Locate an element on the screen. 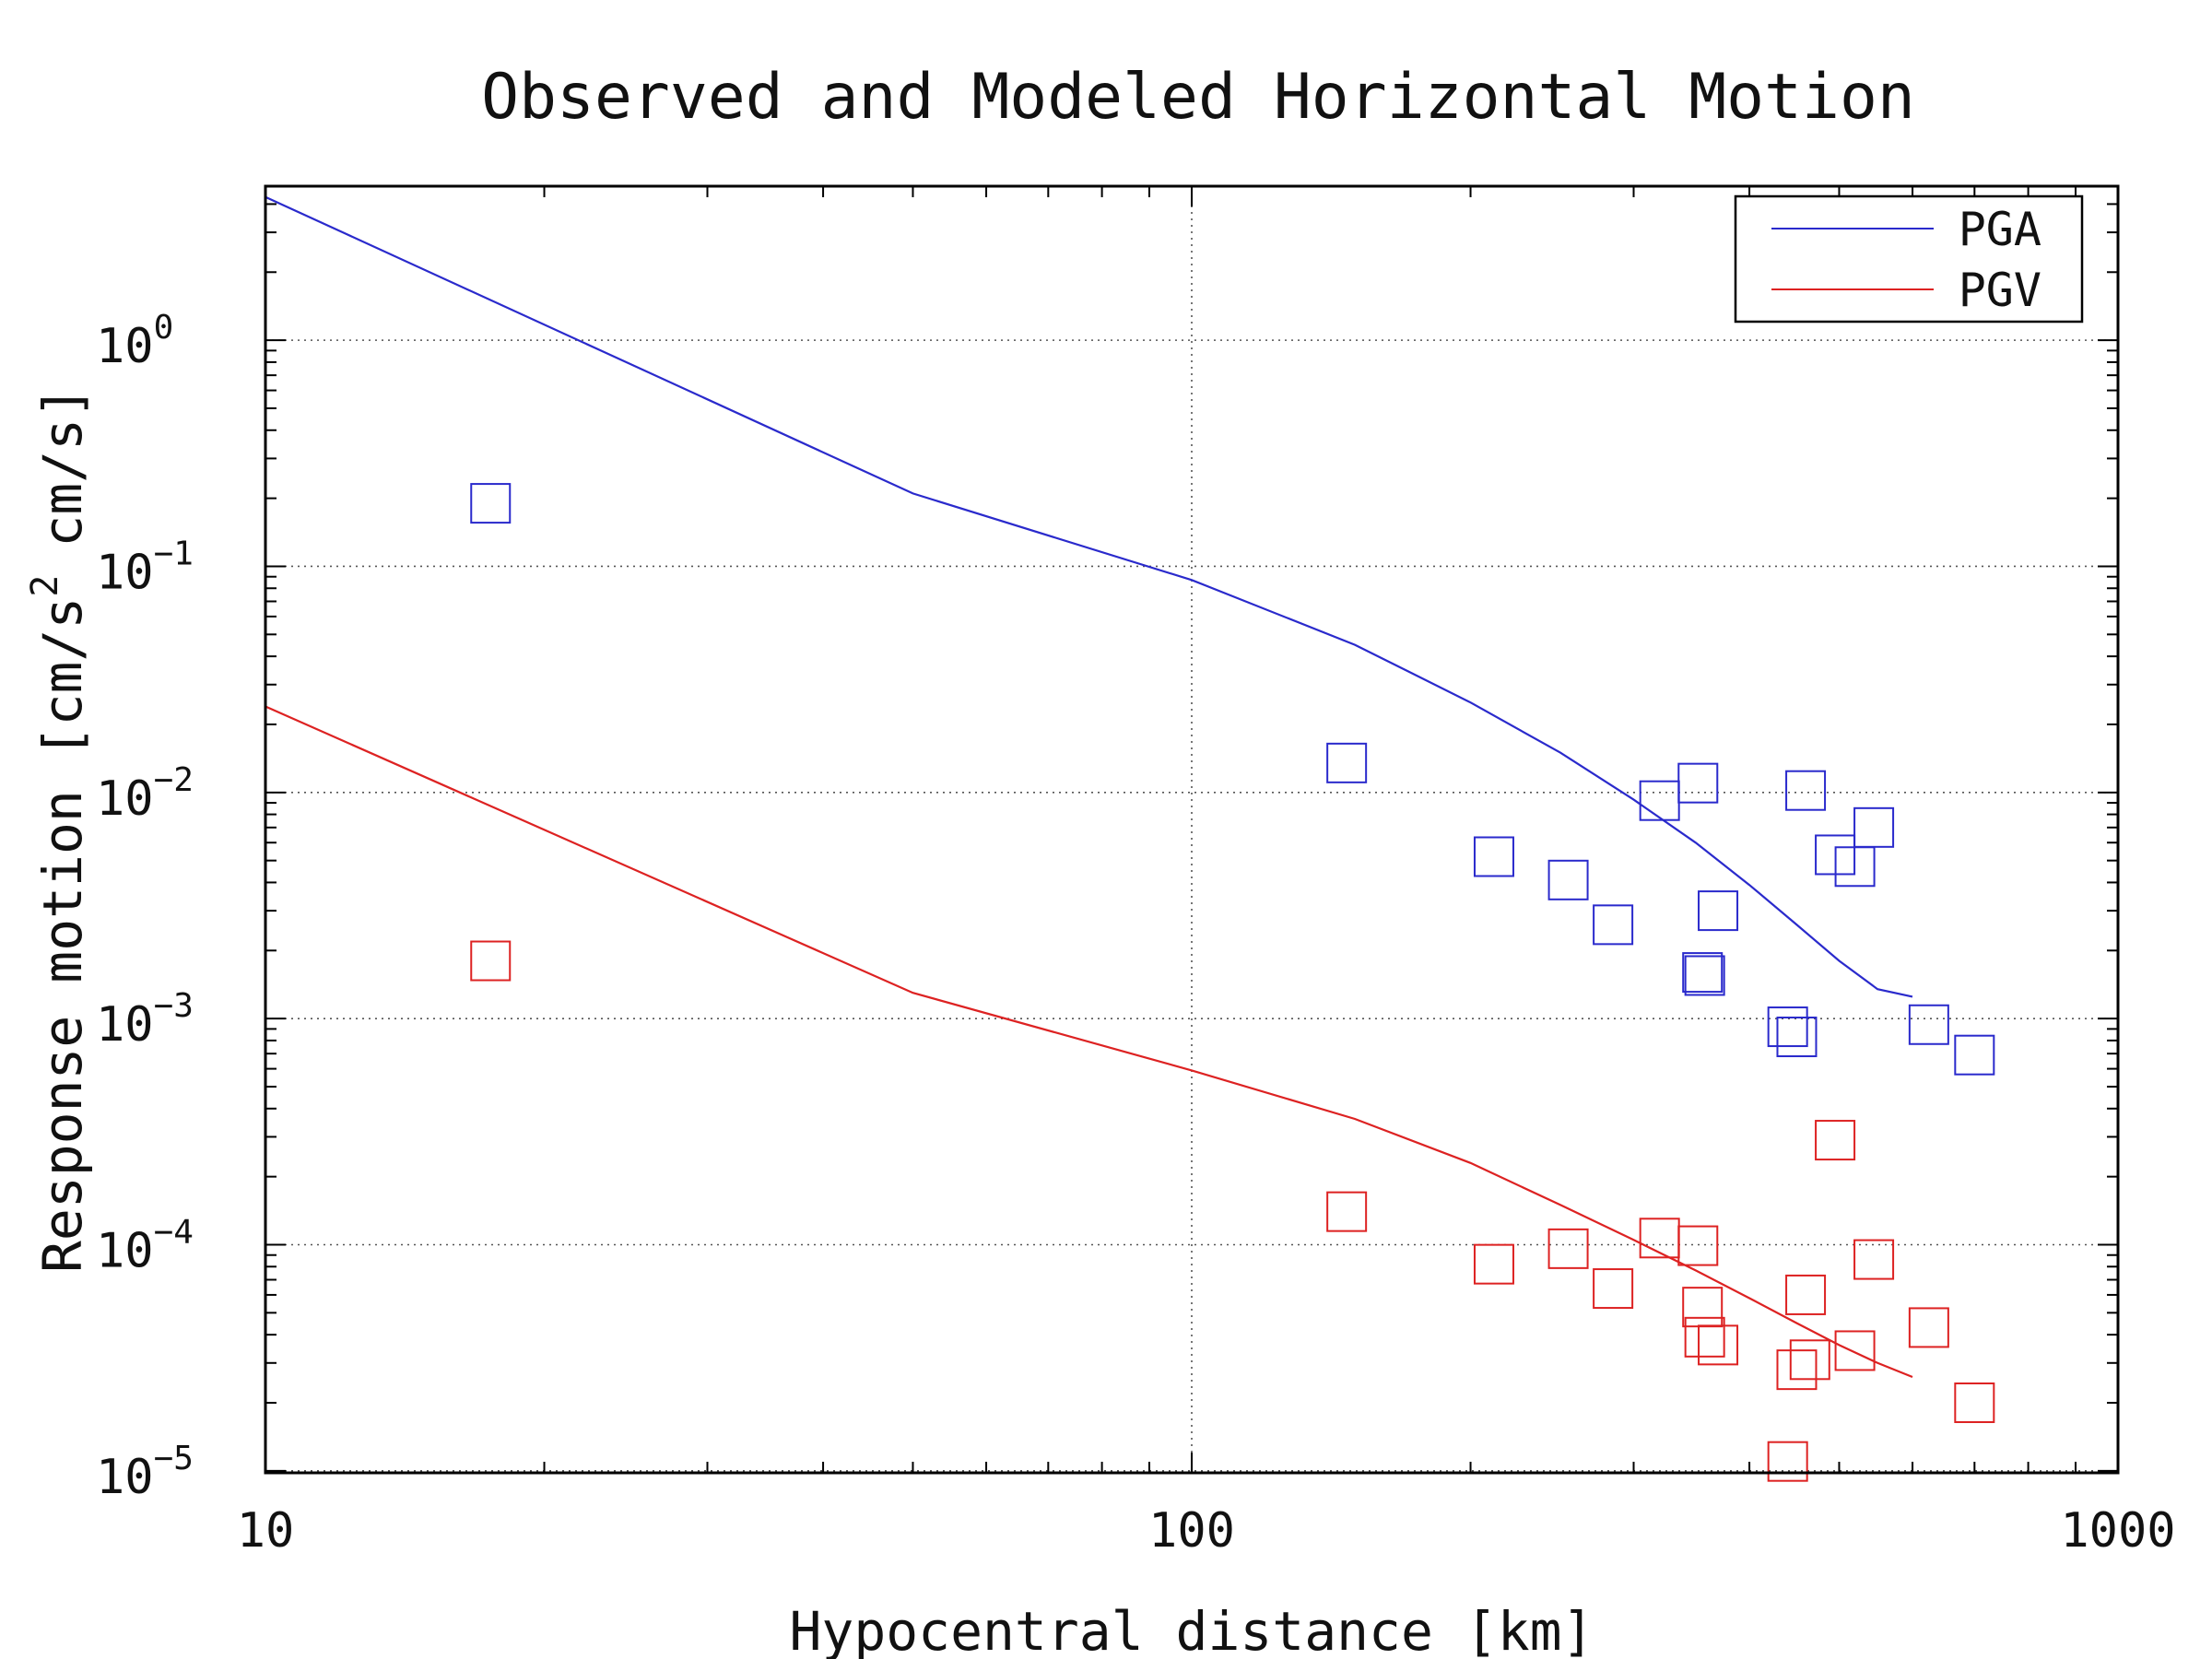 This screenshot has width=2212, height=1659. x-tick-label: 1000 is located at coordinates (2117, 1531).